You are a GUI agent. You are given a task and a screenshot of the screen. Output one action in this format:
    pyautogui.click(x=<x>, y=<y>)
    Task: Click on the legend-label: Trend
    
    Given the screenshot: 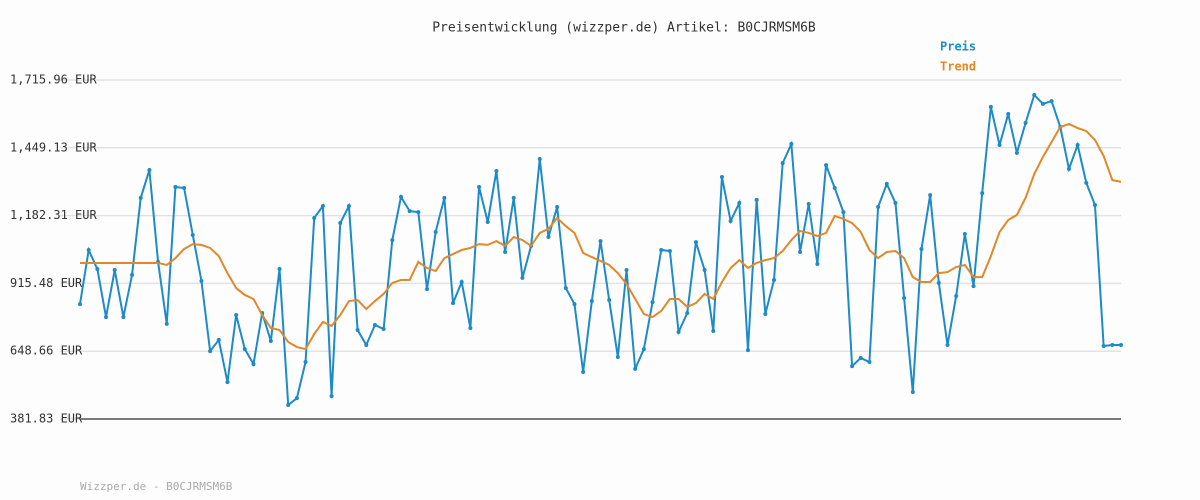 What is the action you would take?
    pyautogui.click(x=958, y=67)
    